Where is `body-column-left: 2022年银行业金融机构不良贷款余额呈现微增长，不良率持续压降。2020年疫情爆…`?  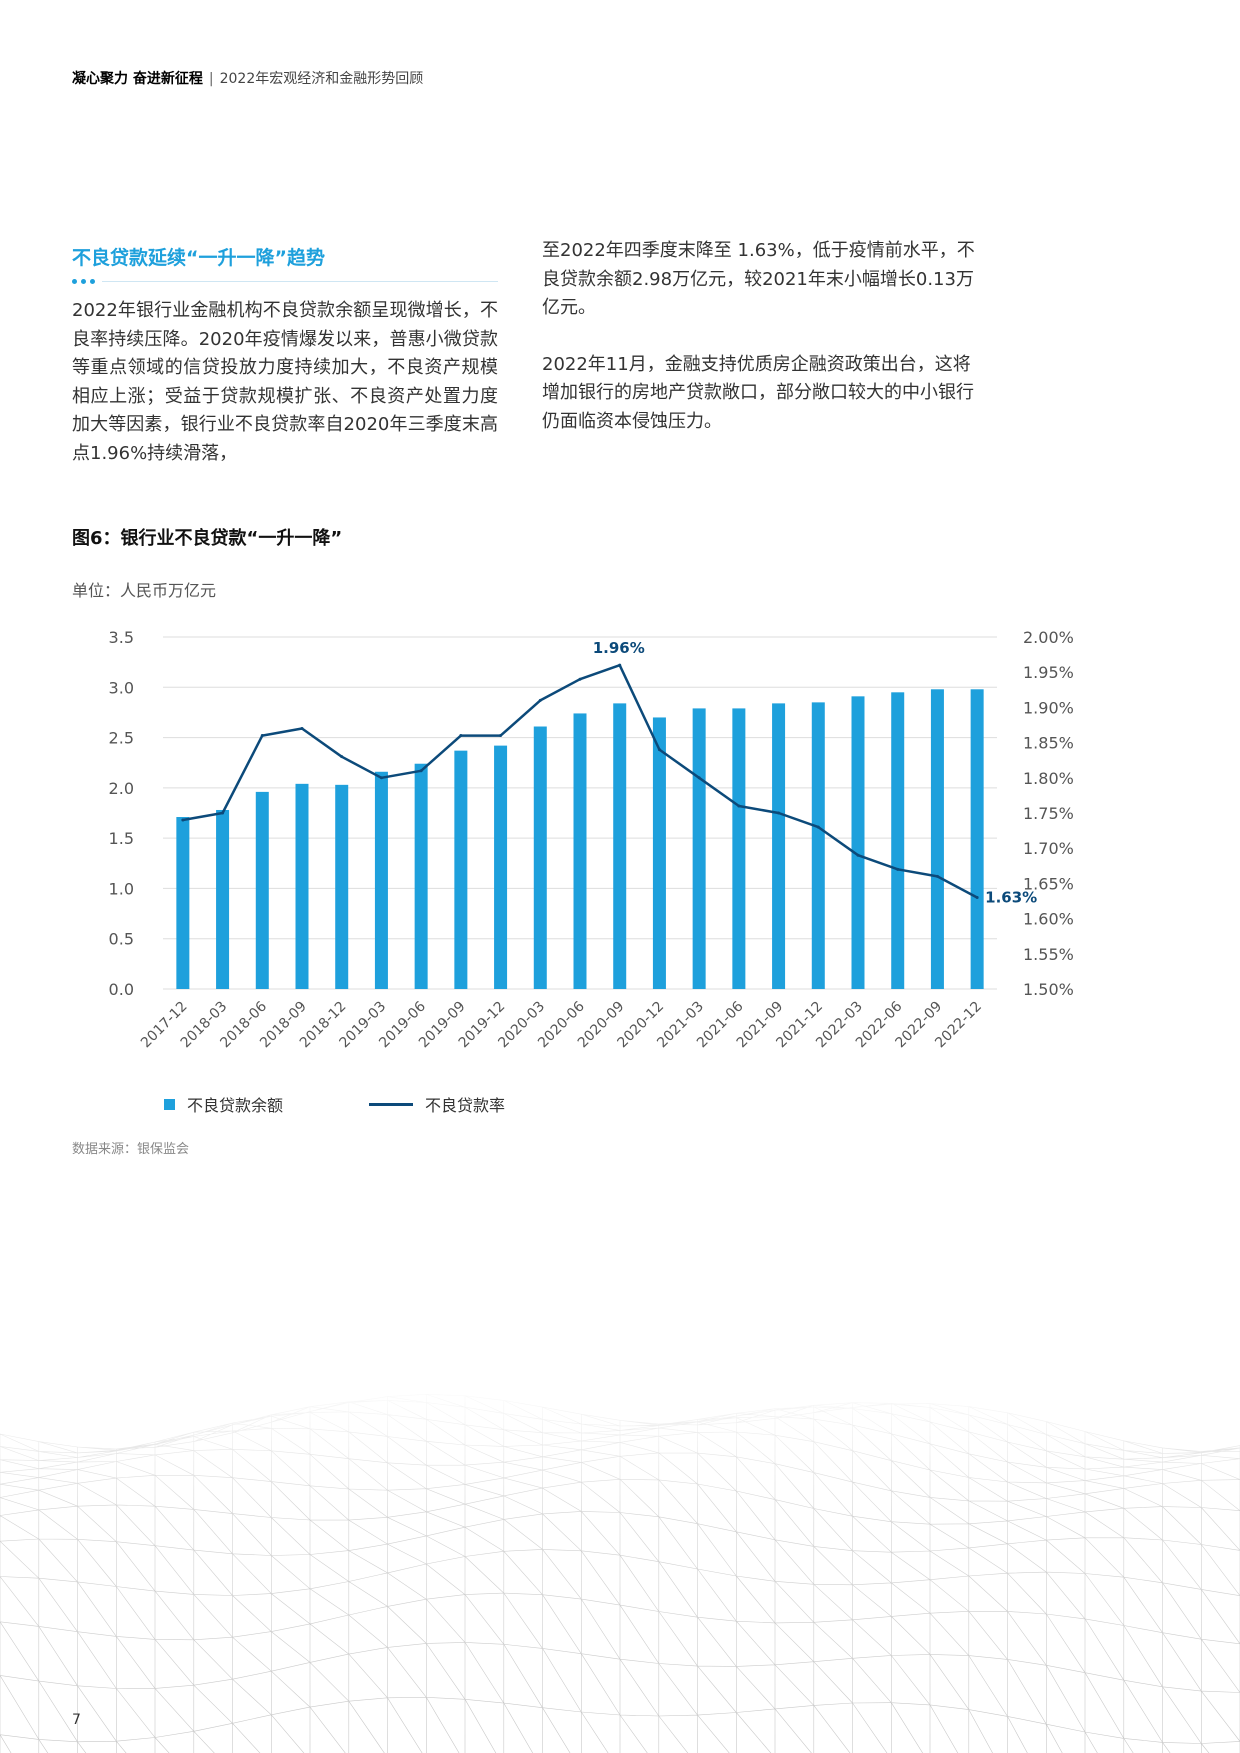 body-column-left: 2022年银行业金融机构不良贷款余额呈现微增长，不良率持续压降。2020年疫情爆… is located at coordinates (285, 382).